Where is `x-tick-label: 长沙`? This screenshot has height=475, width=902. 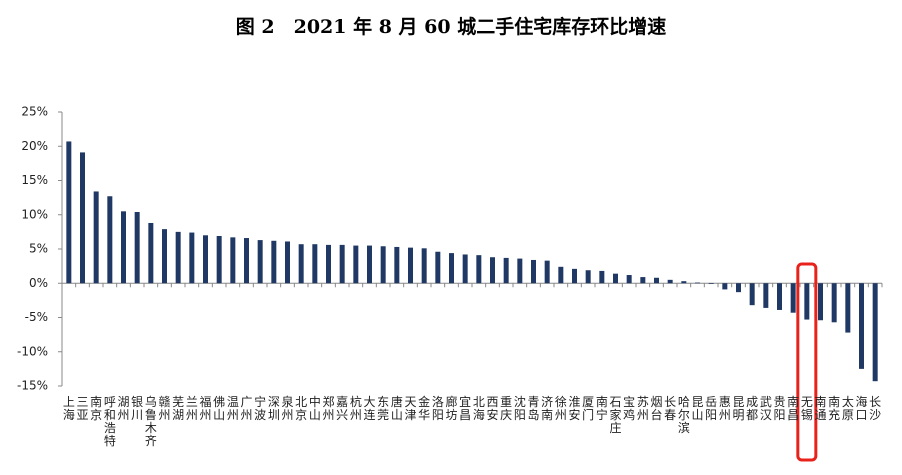
x-tick-label: 长沙 is located at coordinates (875, 408).